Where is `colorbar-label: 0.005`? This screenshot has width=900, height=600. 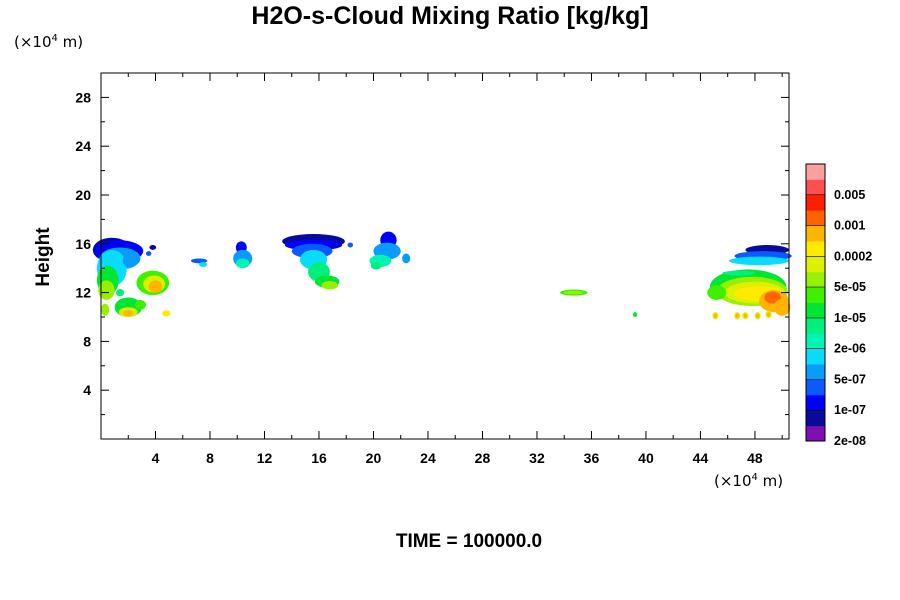 colorbar-label: 0.005 is located at coordinates (849, 195).